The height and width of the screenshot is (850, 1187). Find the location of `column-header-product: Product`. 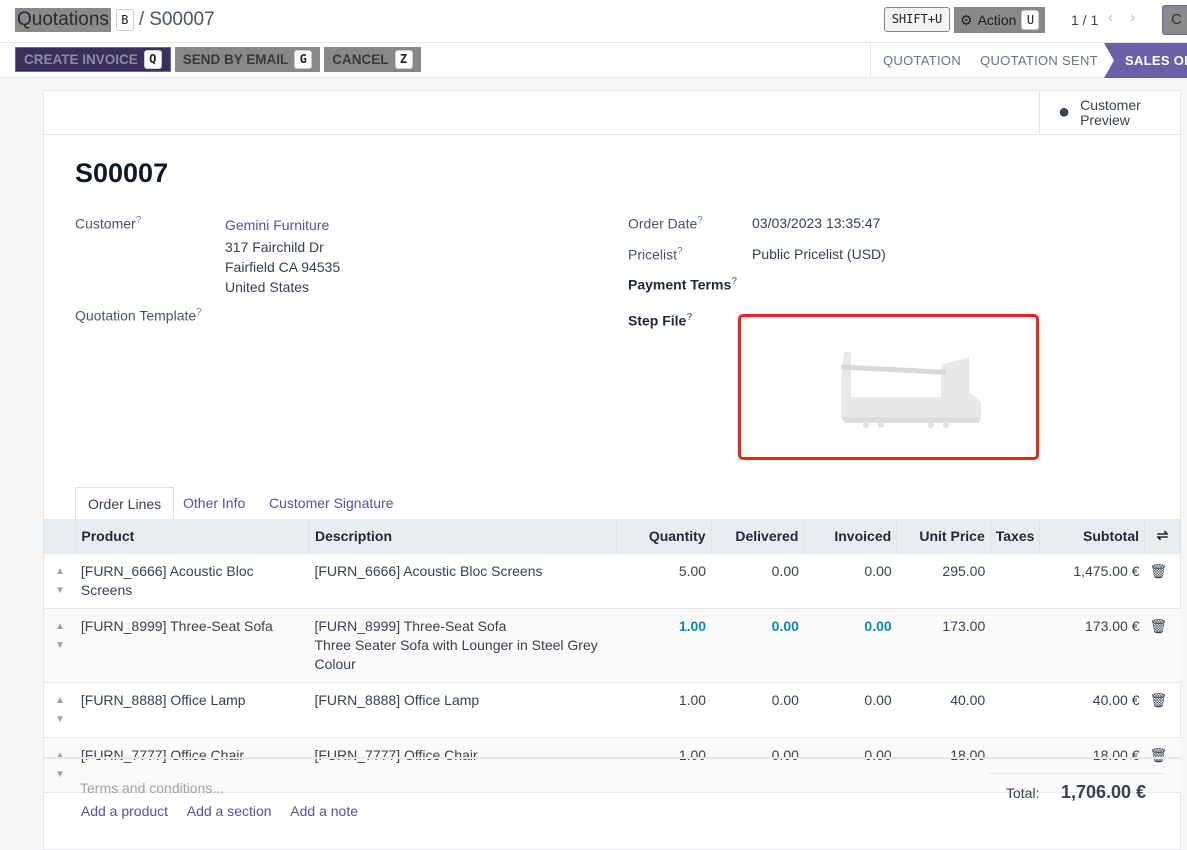

column-header-product: Product is located at coordinates (192, 536).